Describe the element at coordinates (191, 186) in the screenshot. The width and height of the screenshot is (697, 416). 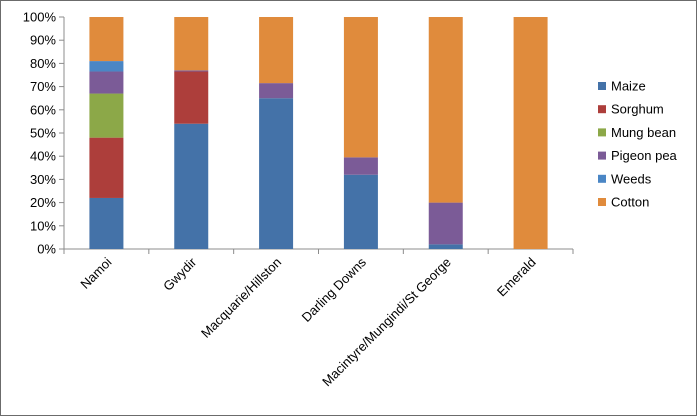
I see `bar-maize-gwydir` at that location.